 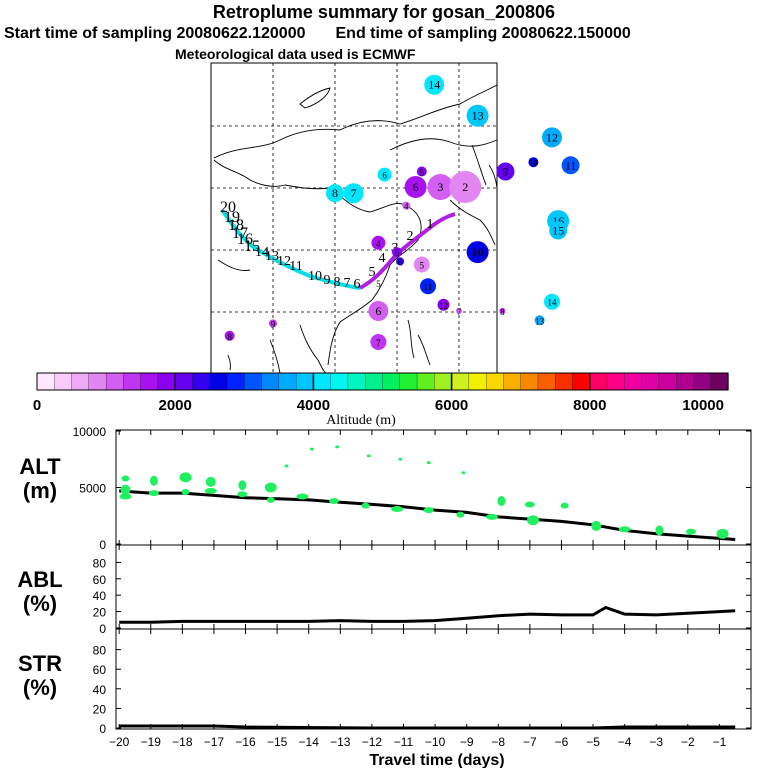 I want to click on track-day-label: 18, so click(x=236, y=225).